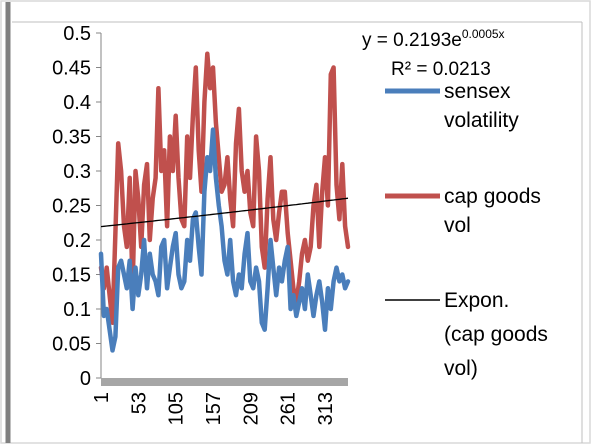 This screenshot has width=592, height=445. I want to click on y-tick-label: 0.1, so click(77, 310).